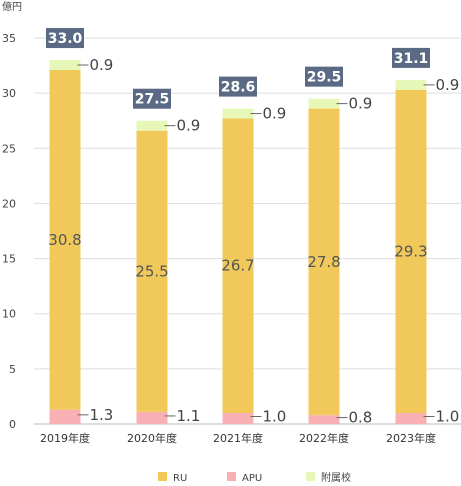 The image size is (461, 486). I want to click on total-value-label: 29.5, so click(324, 78).